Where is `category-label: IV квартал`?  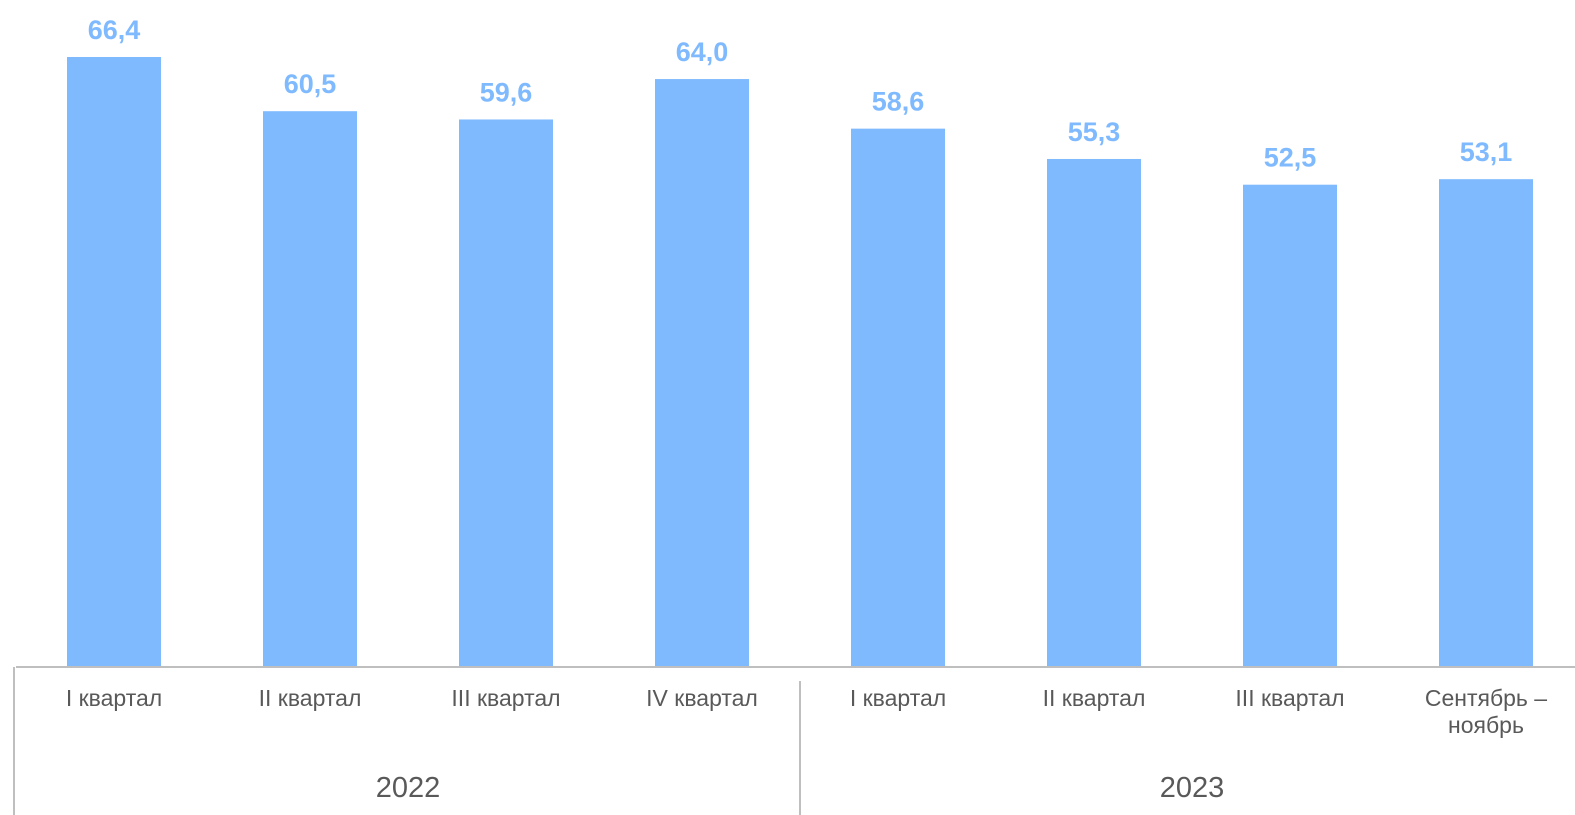
category-label: IV квартал is located at coordinates (702, 698).